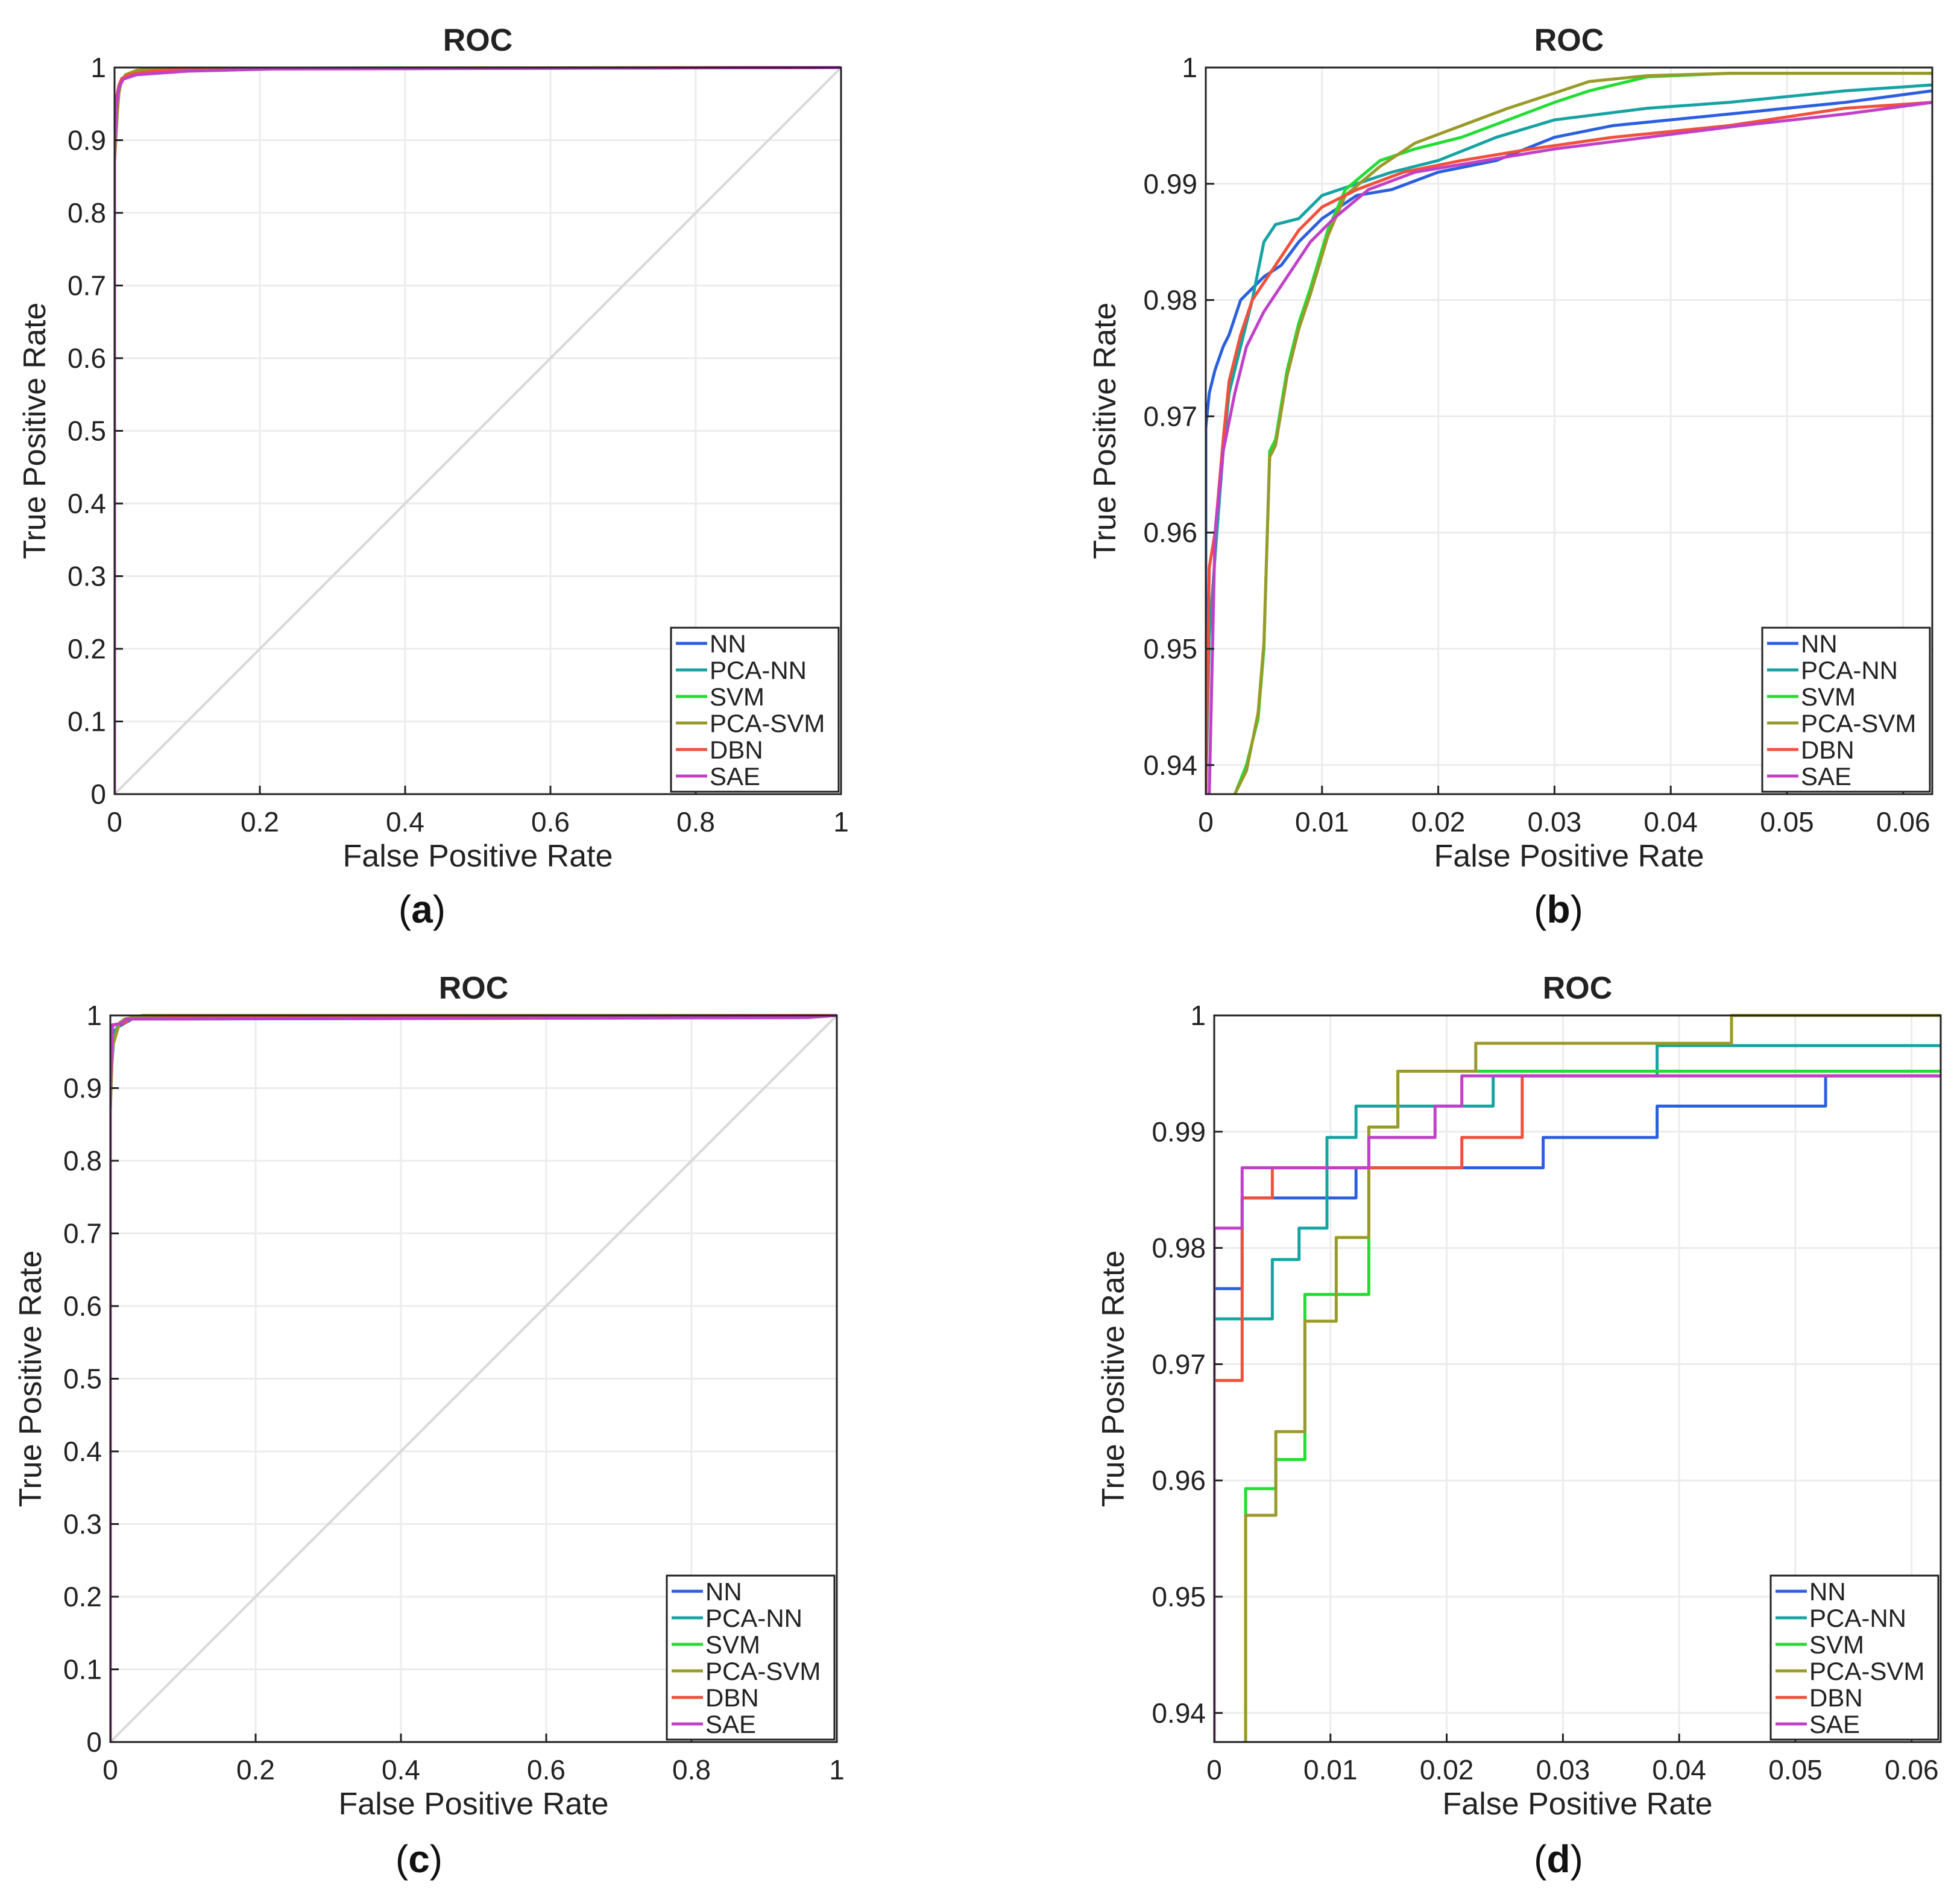 The image size is (1960, 1900). Describe the element at coordinates (1577, 1408) in the screenshot. I see `roc-curve-sae` at that location.